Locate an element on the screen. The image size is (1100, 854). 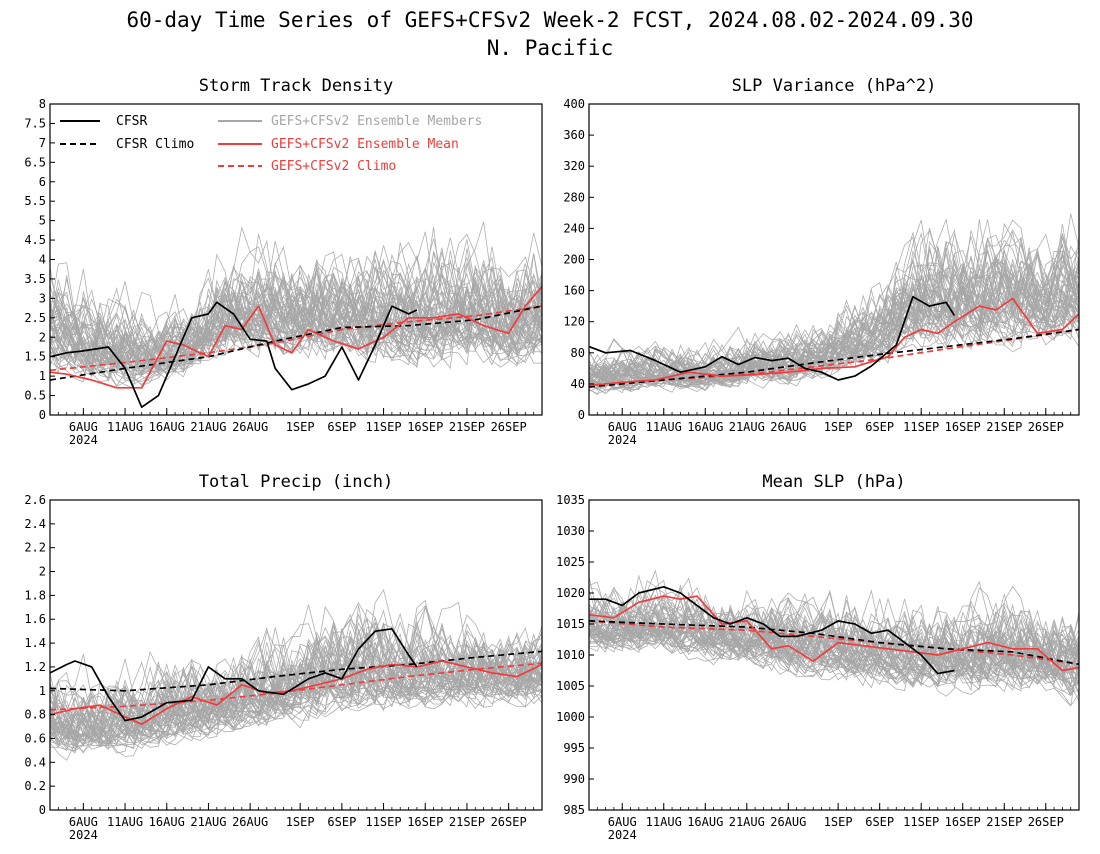
series-gefs-cfsv2-climo is located at coordinates (834, 643).